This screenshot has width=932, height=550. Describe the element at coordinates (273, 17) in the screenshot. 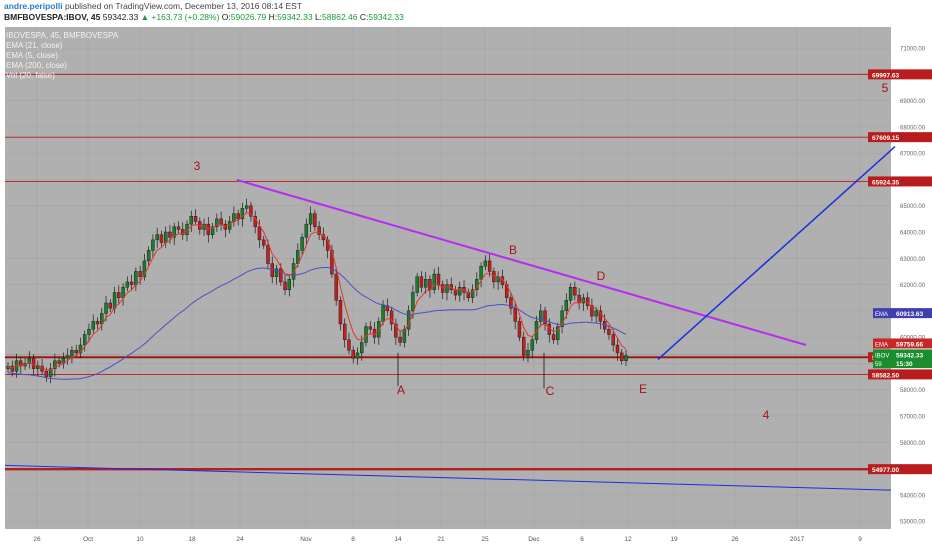

I see `high-label: H:` at that location.